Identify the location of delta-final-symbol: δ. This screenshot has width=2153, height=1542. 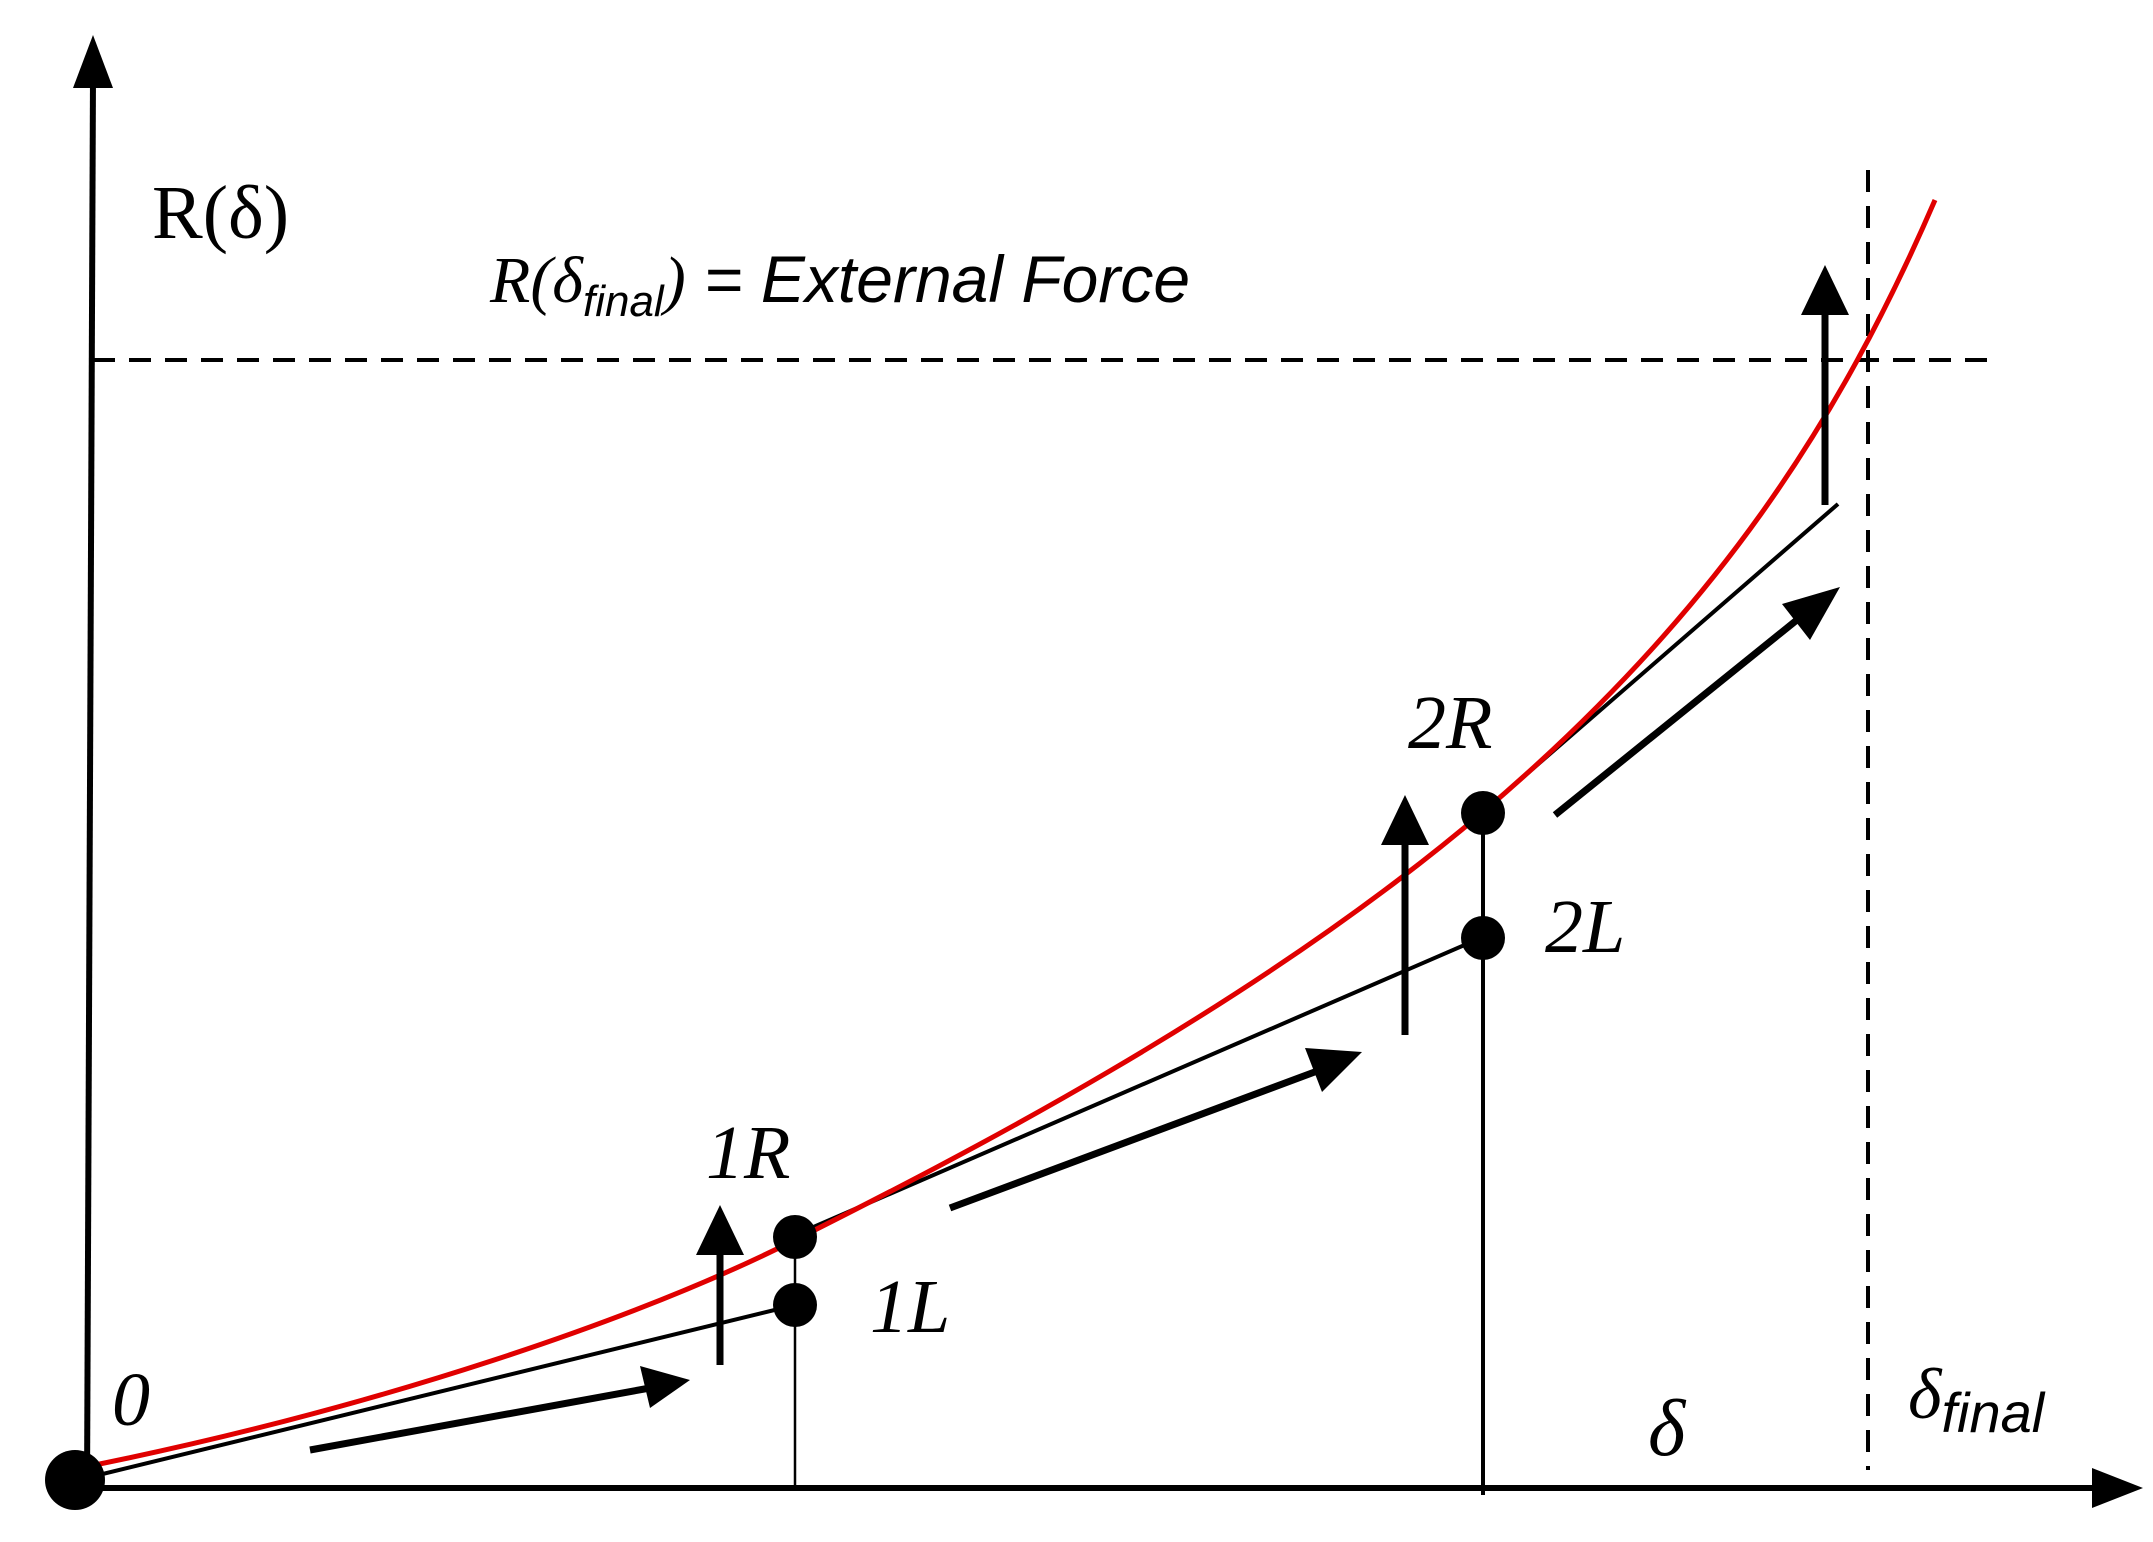
(1925, 1394).